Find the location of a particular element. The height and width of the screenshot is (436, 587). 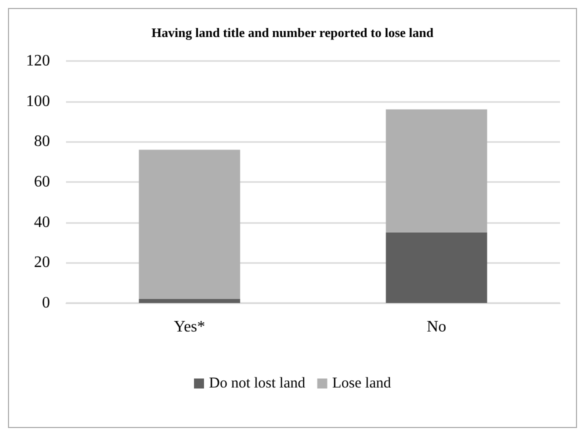

y-tick-label: 20 is located at coordinates (42, 263).